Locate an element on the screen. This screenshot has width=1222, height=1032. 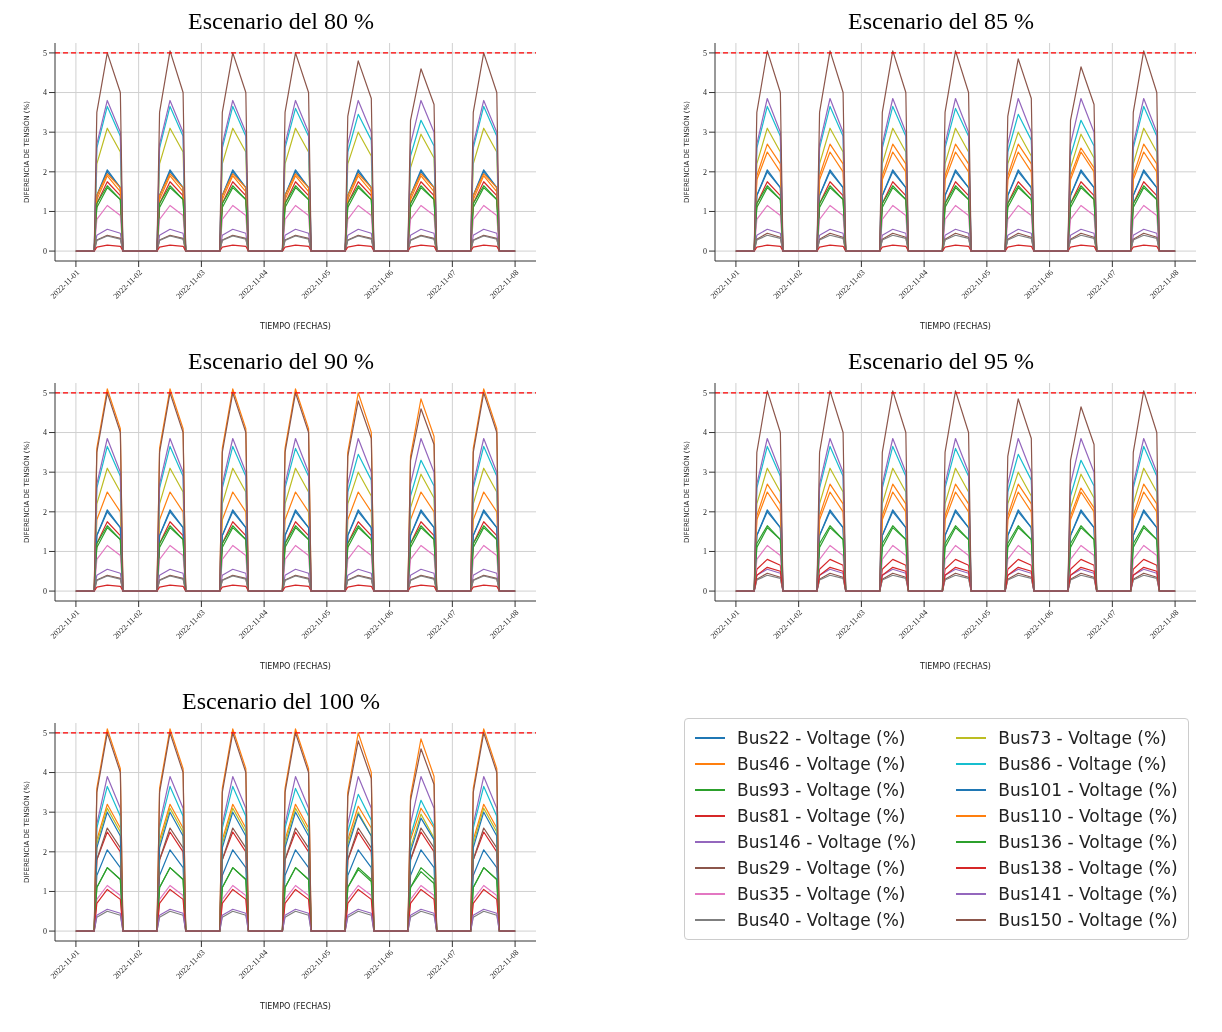
legend-label: Bus22 - Voltage (%) is located at coordinates (821, 738).